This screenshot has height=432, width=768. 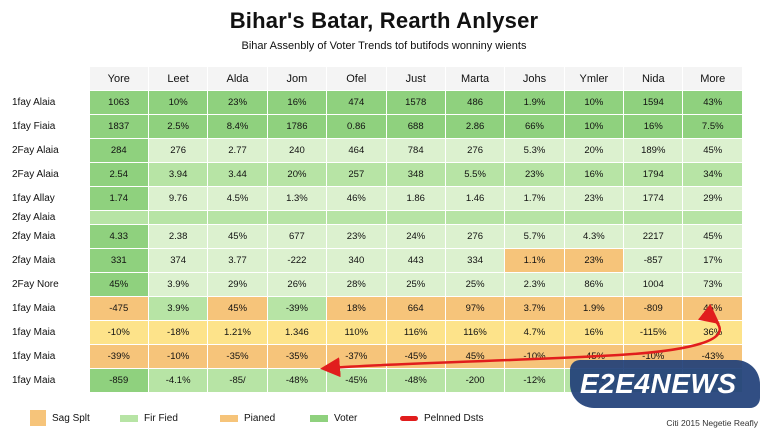 I want to click on table-cell: 664, so click(x=415, y=308).